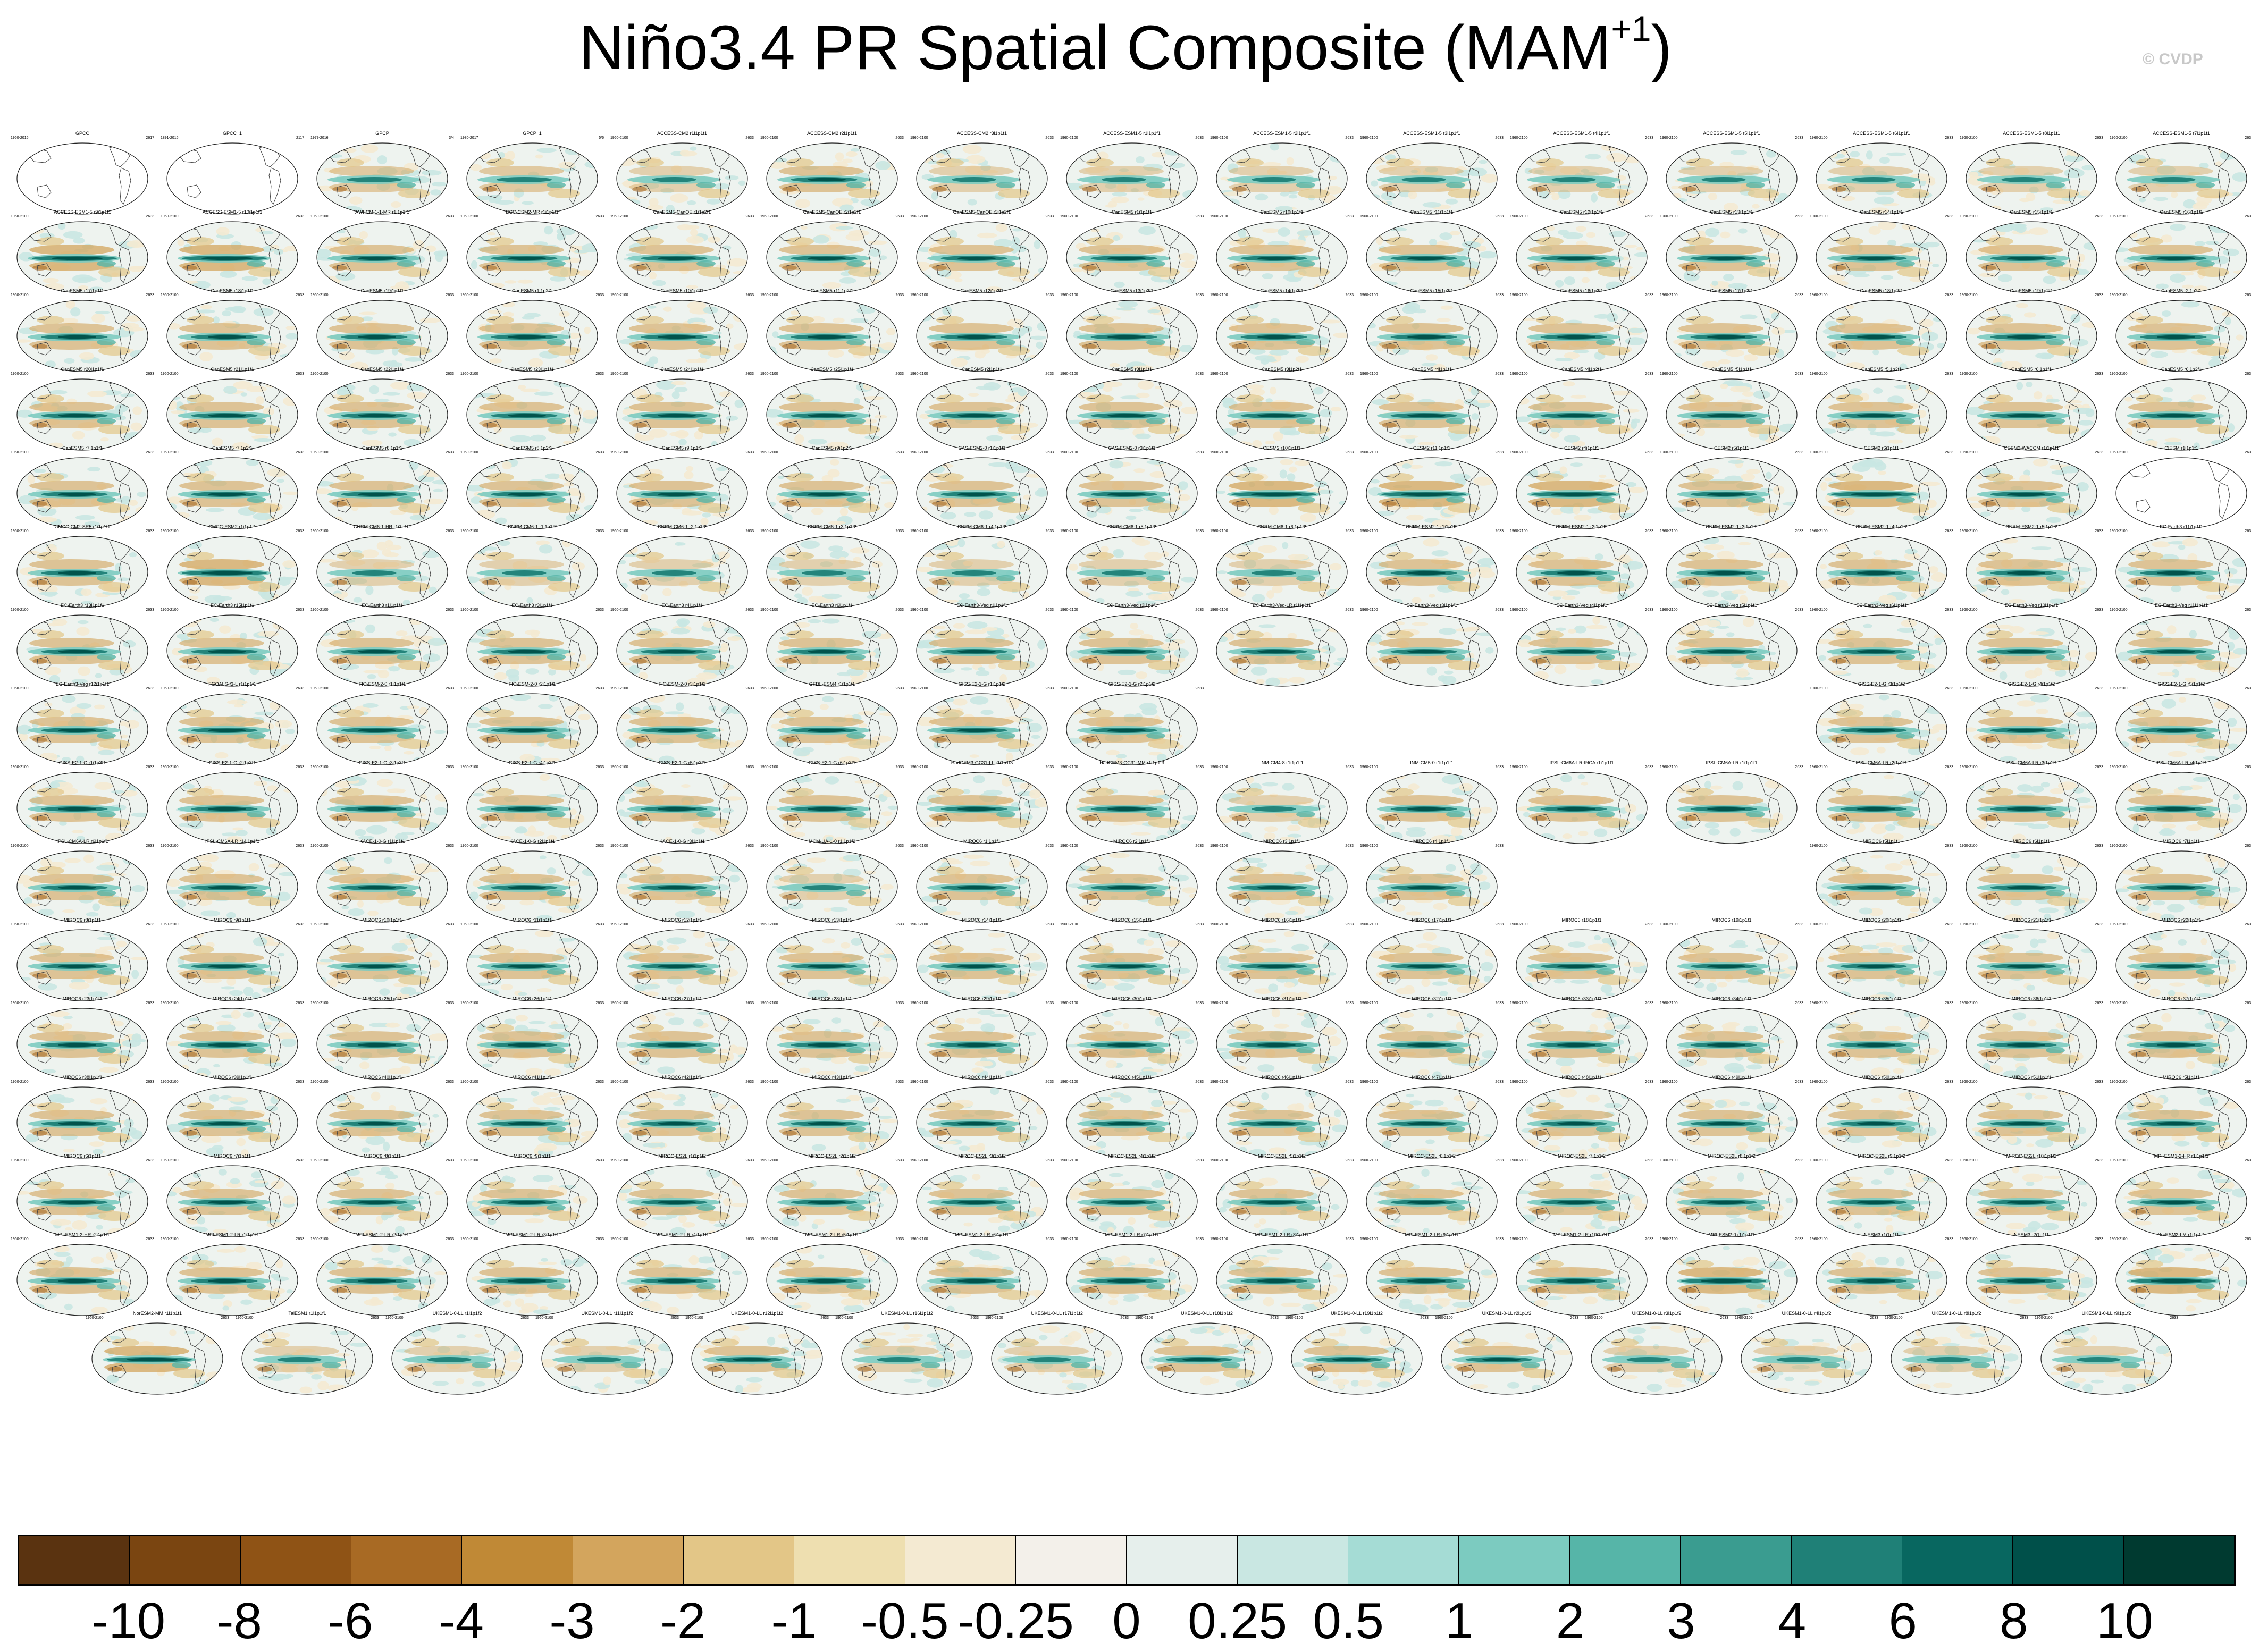 This screenshot has width=2251, height=1652. What do you see at coordinates (1581, 999) in the screenshot?
I see `panel-title: MIROC6 r33i1p1f1` at bounding box center [1581, 999].